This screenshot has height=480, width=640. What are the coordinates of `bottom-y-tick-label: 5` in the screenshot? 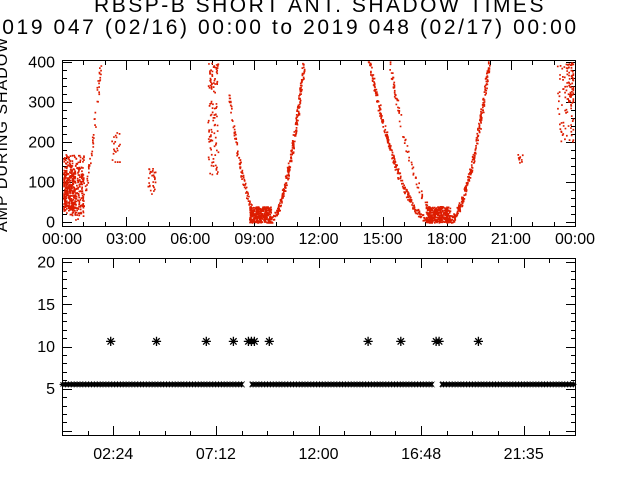 It's located at (50, 389).